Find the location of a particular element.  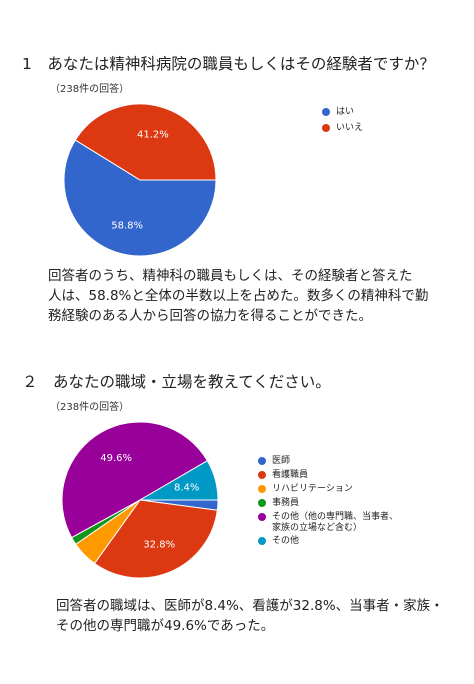

legend-label: 医師 is located at coordinates (281, 461).